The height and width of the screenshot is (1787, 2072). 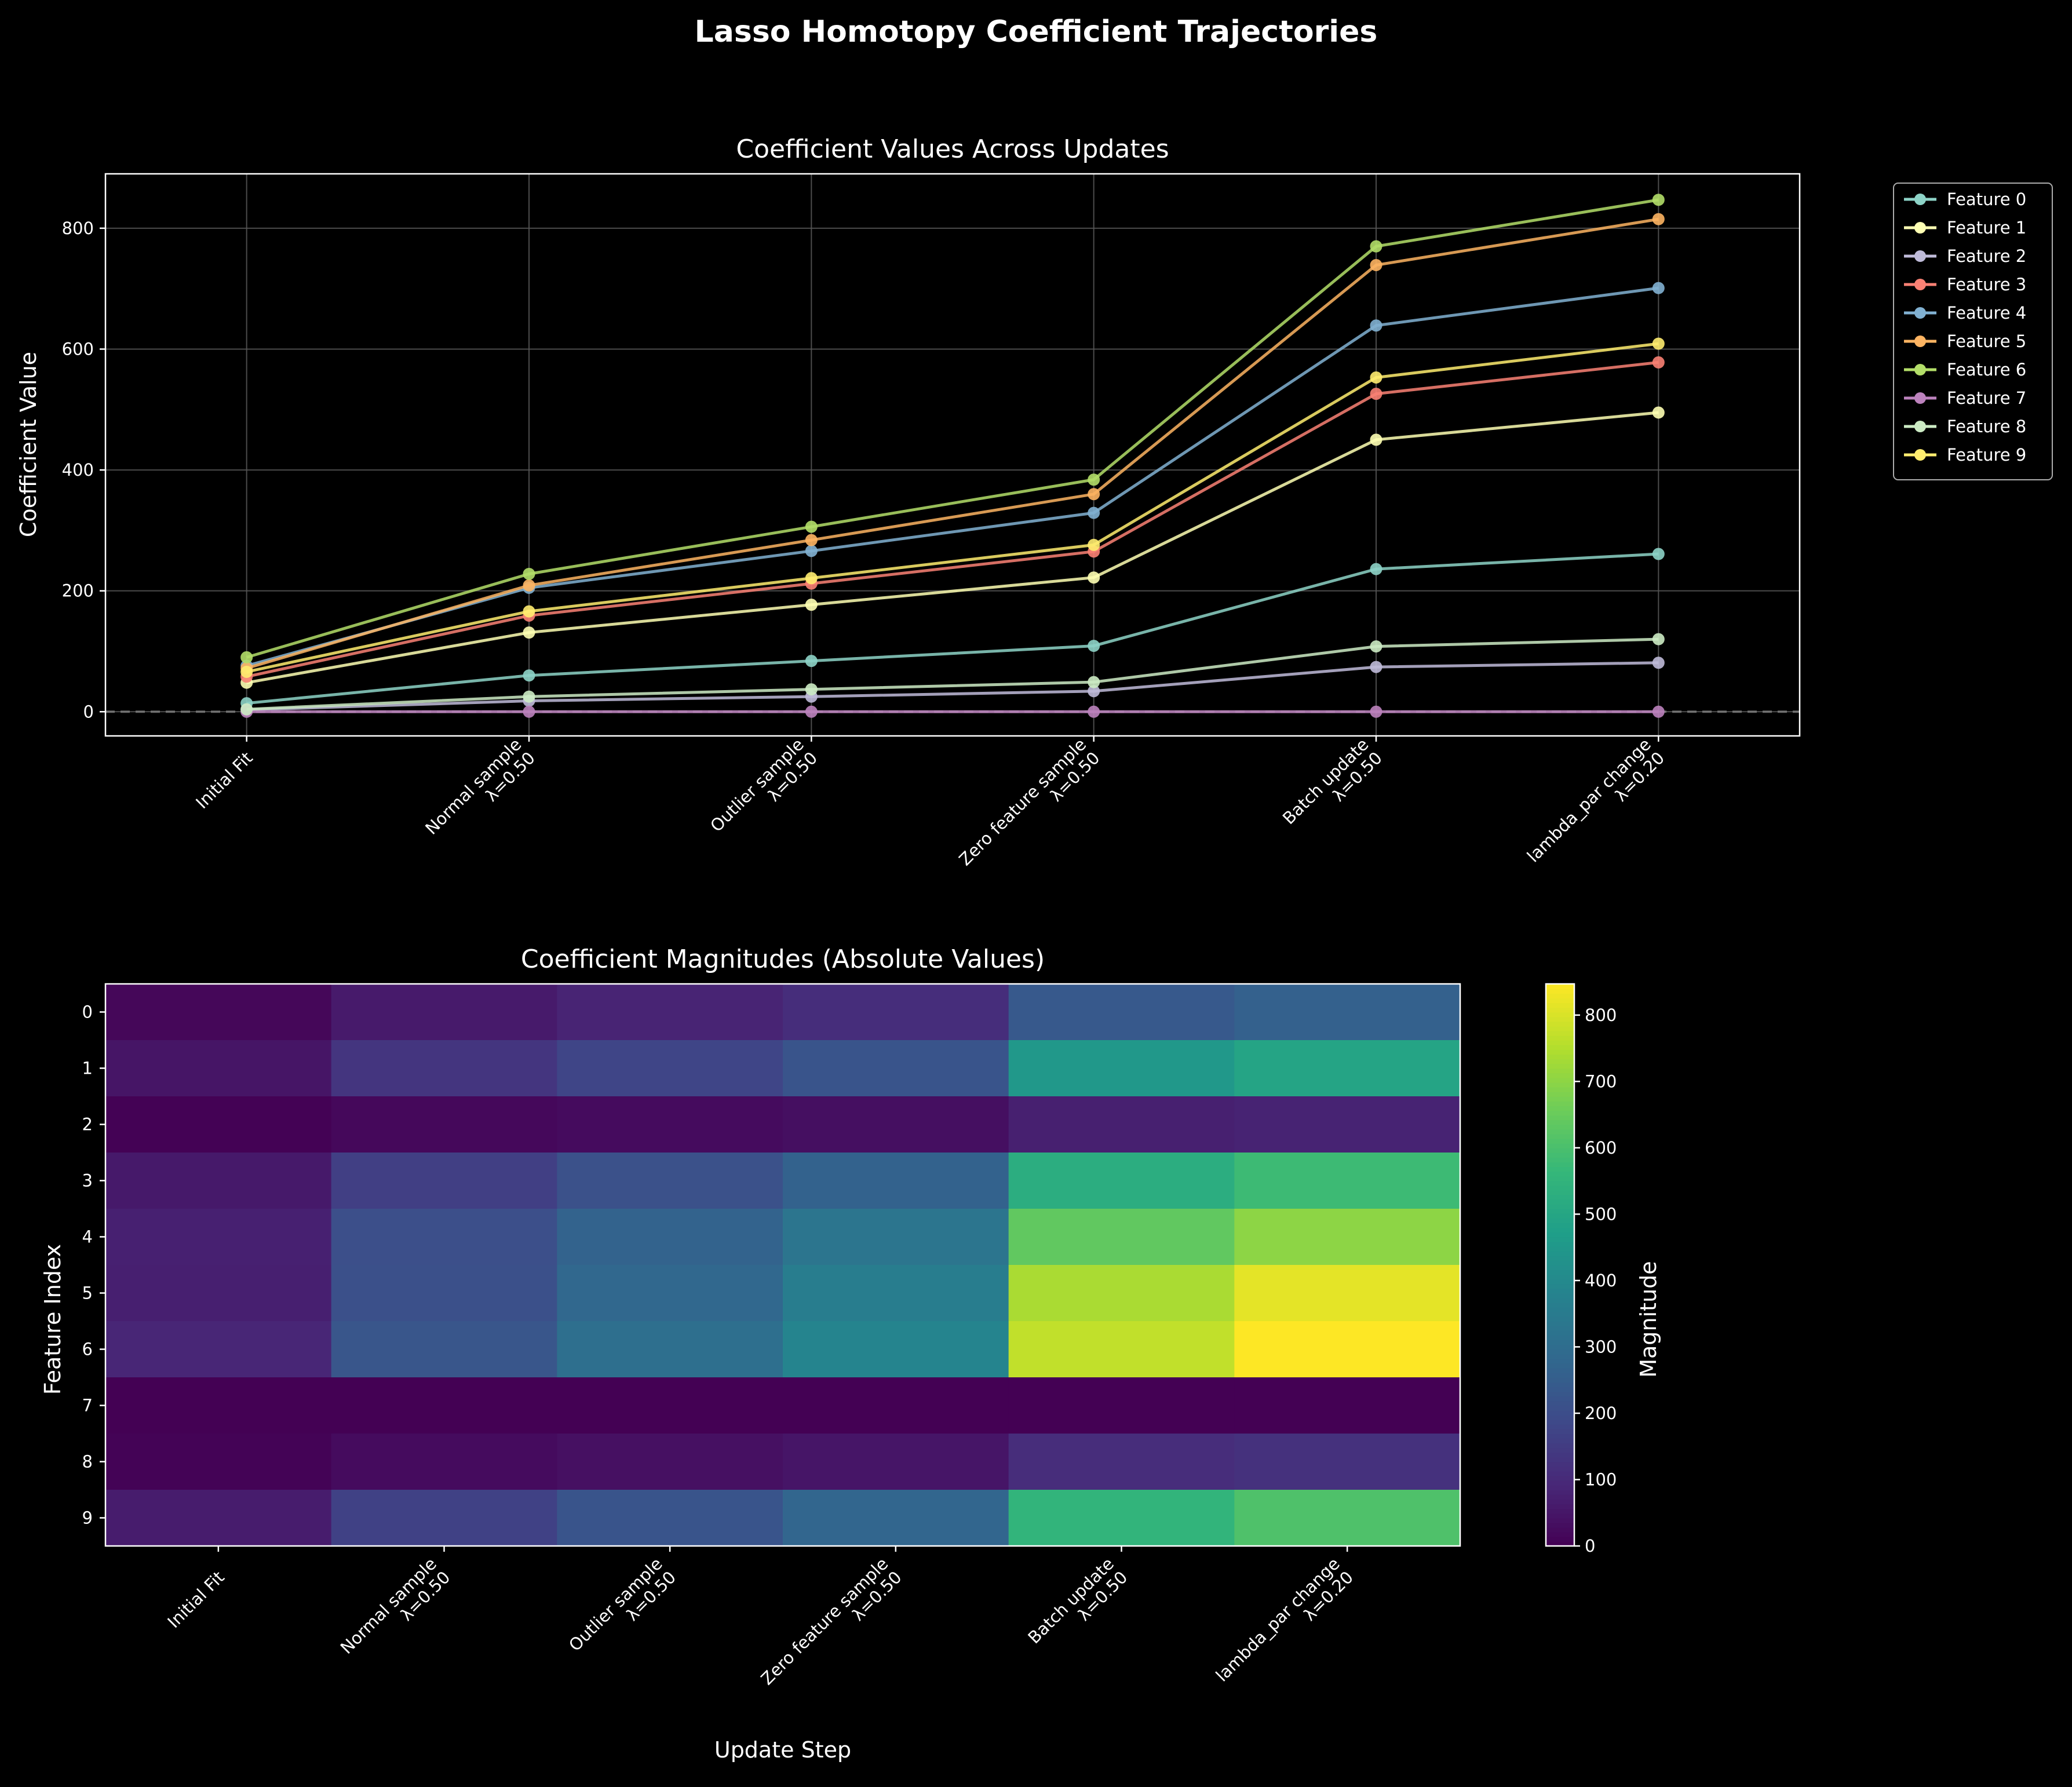 I want to click on legend-label-feature-8: Feature 8, so click(x=1986, y=426).